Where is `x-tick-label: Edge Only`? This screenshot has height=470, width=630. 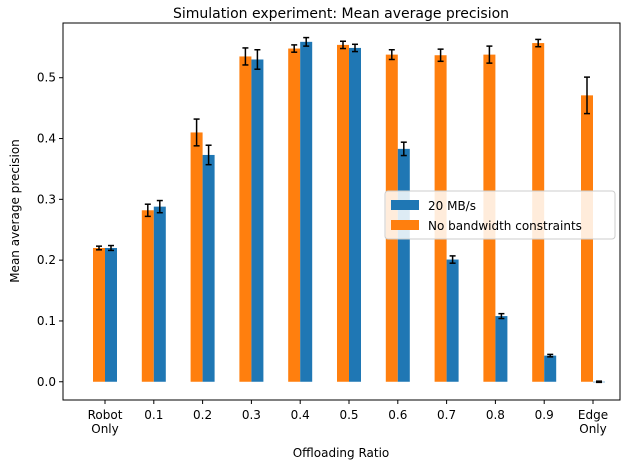 x-tick-label: Edge Only is located at coordinates (593, 422).